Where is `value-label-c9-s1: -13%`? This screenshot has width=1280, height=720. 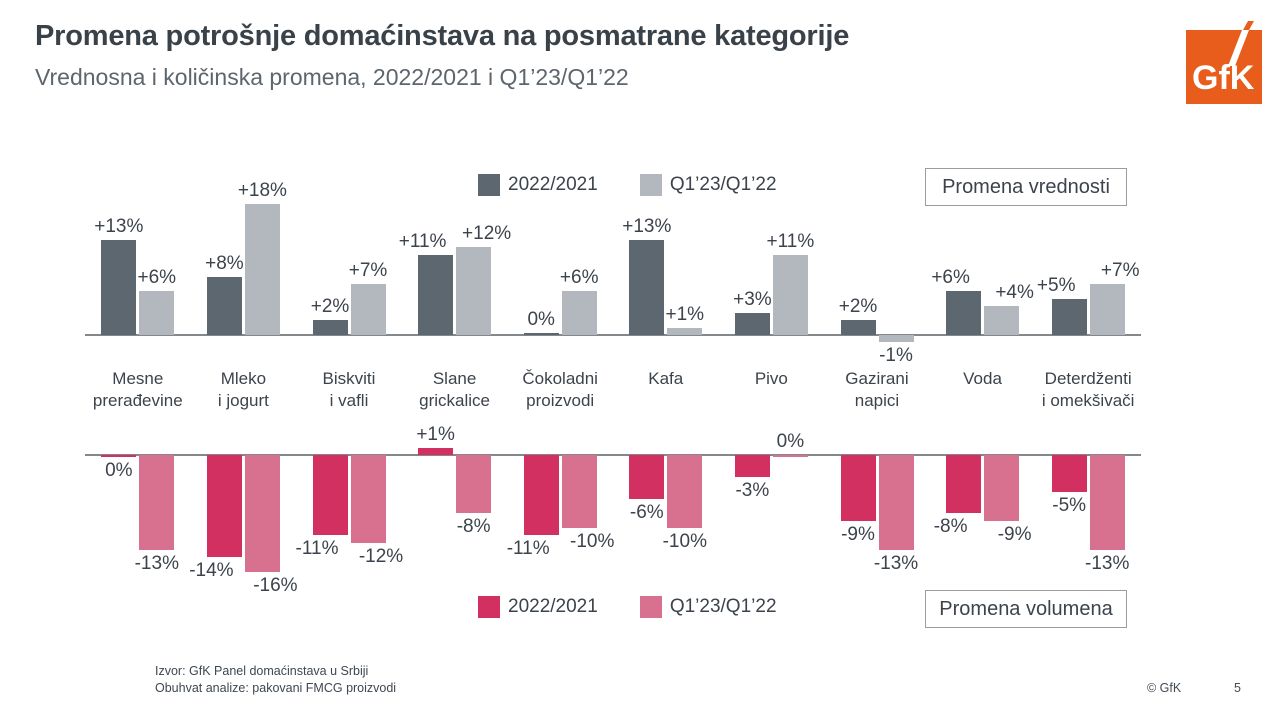
value-label-c9-s1: -13% is located at coordinates (1107, 563).